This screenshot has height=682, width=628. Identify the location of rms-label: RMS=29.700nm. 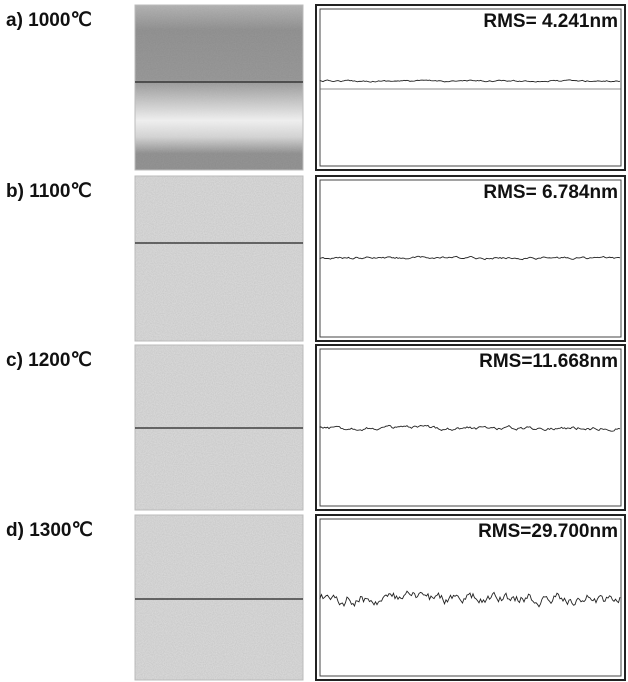
(548, 531).